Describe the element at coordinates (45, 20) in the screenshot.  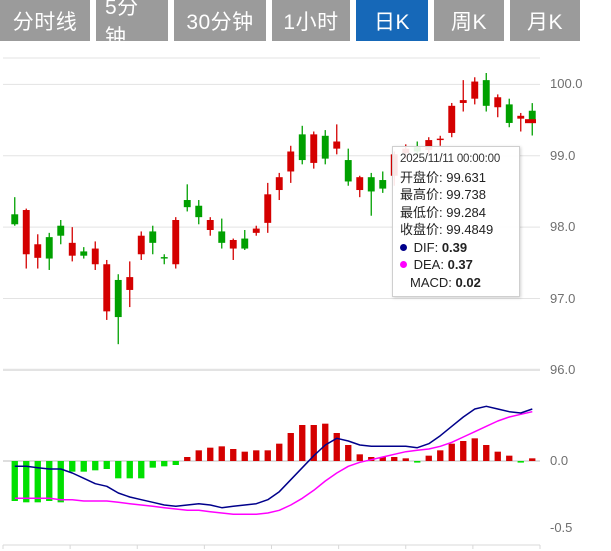
I see `timeframe-tab-0: 分时线` at that location.